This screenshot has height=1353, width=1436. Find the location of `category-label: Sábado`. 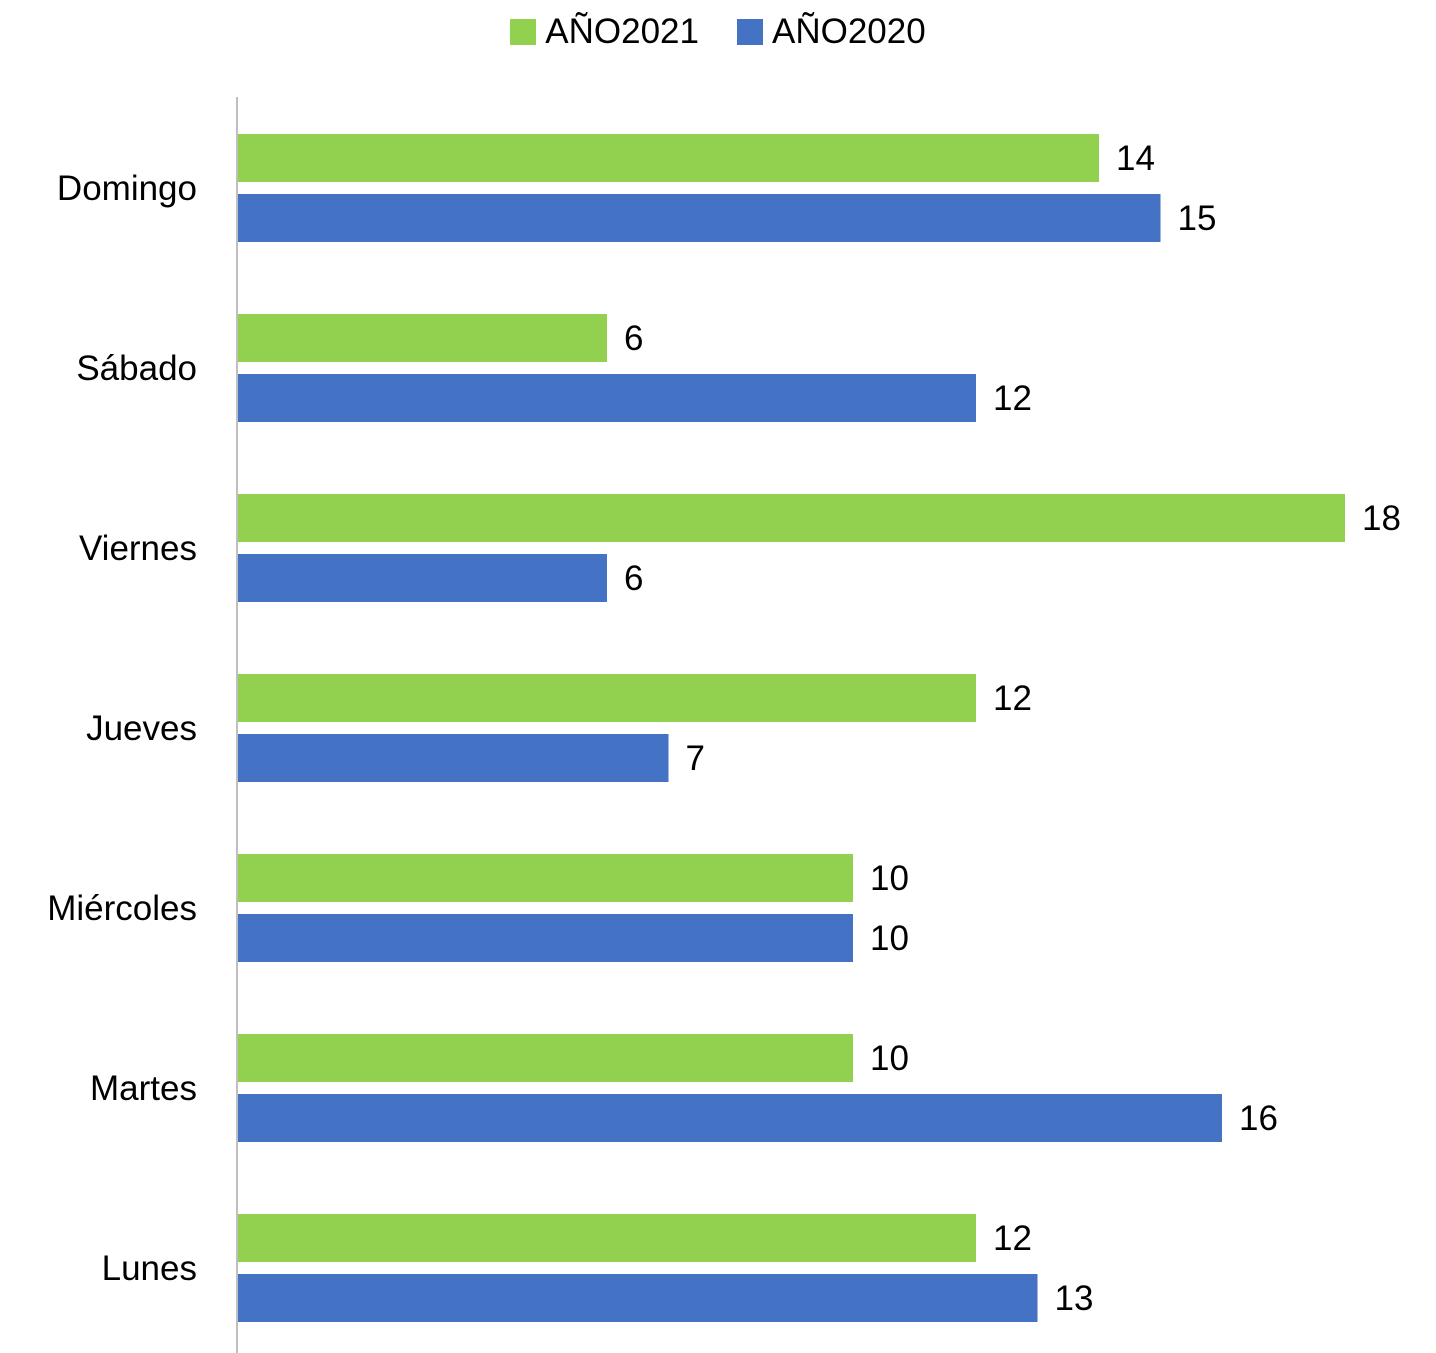

category-label: Sábado is located at coordinates (136, 368).